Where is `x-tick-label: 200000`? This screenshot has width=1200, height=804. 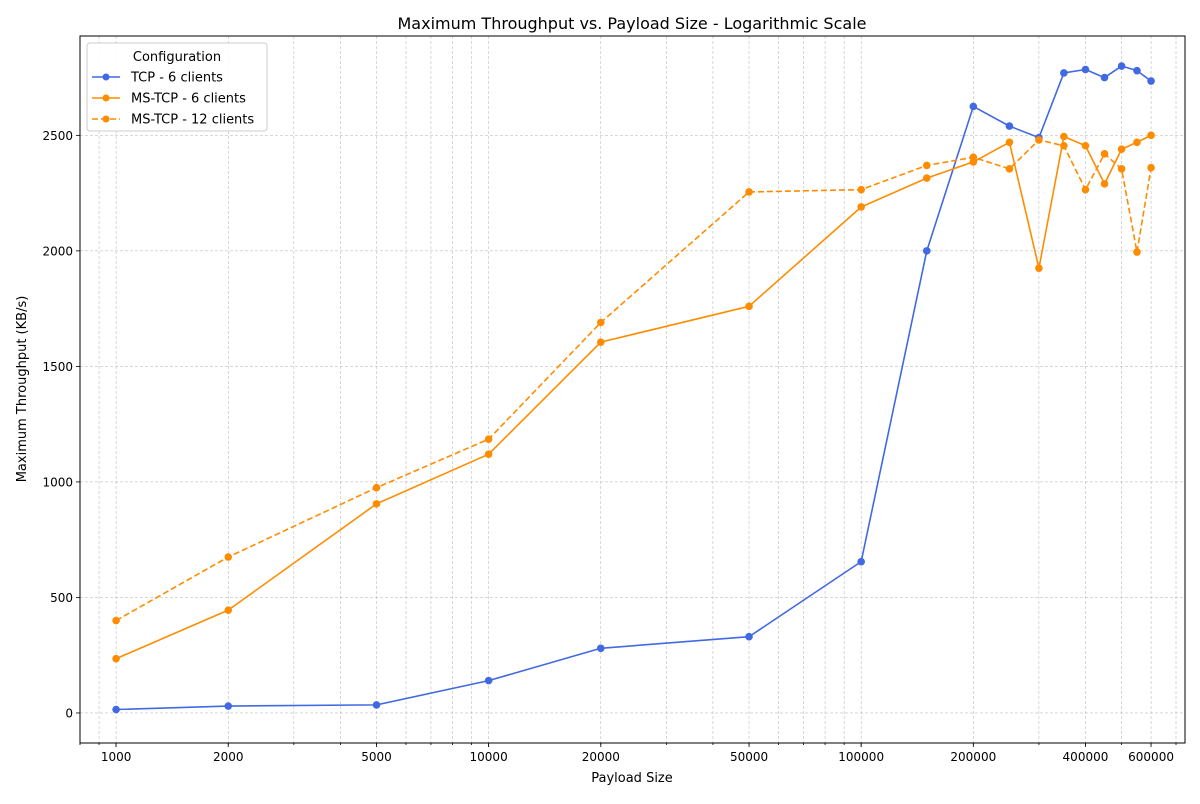 x-tick-label: 200000 is located at coordinates (973, 757).